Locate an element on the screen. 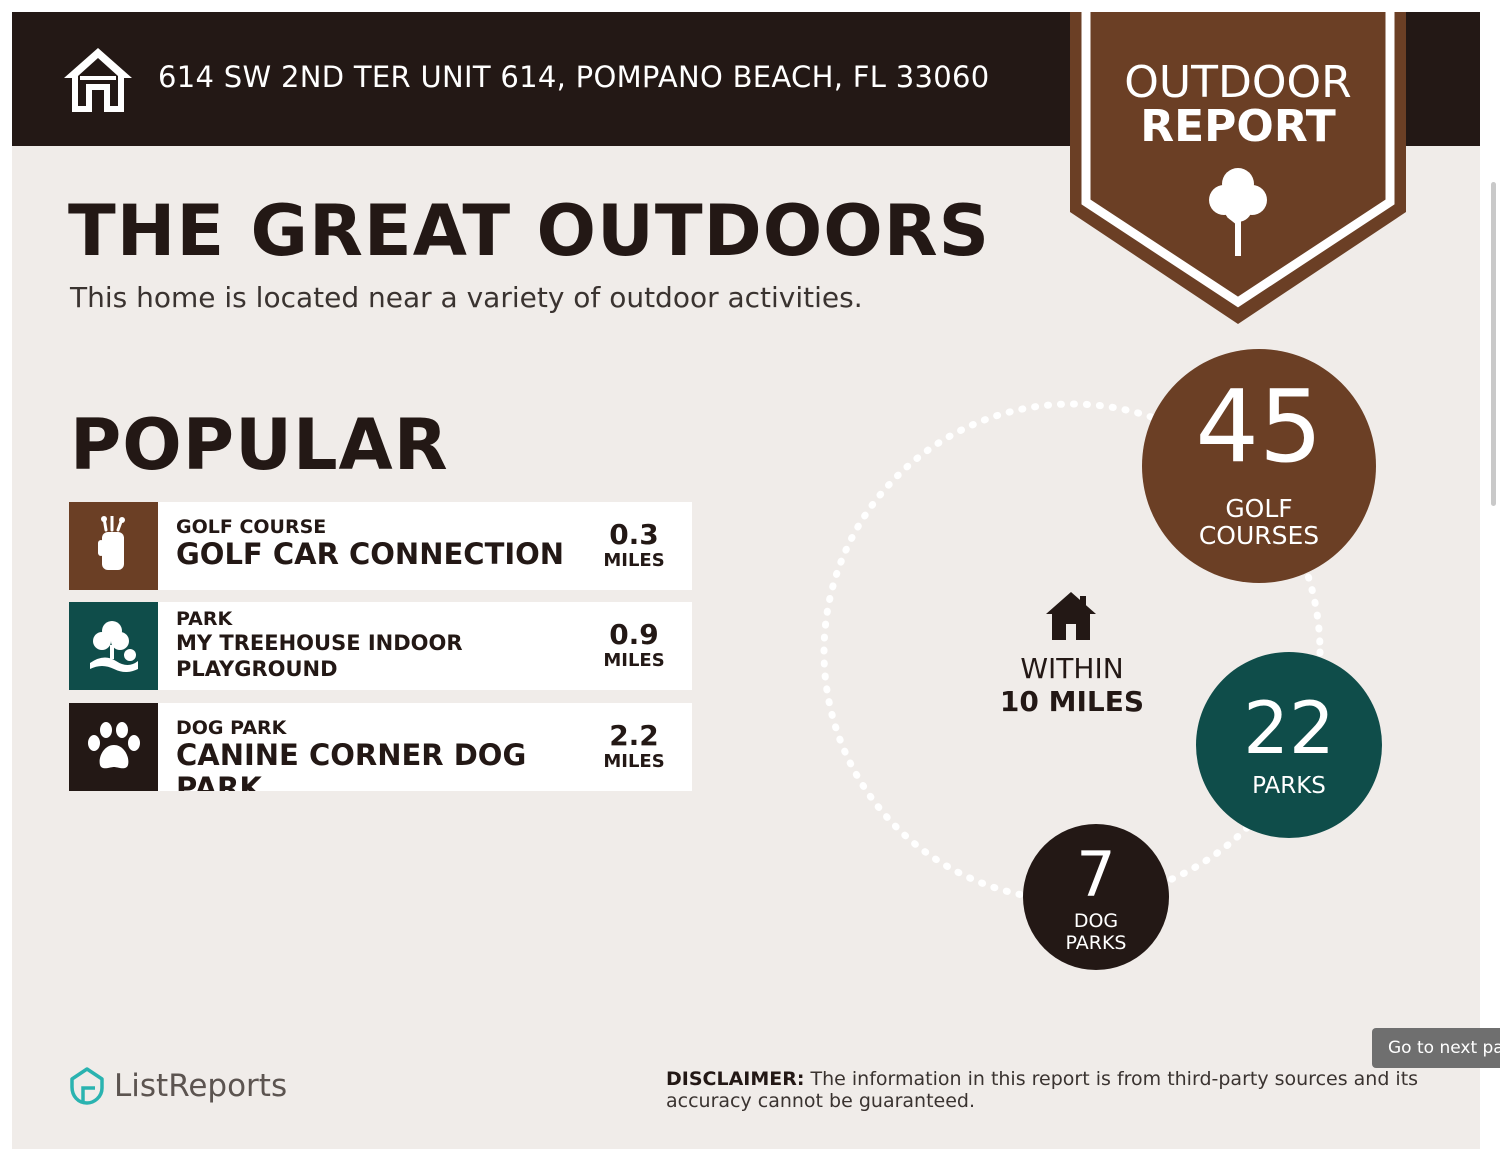 This screenshot has width=1500, height=1157. list-item-distance: 2.2 MILES is located at coordinates (634, 747).